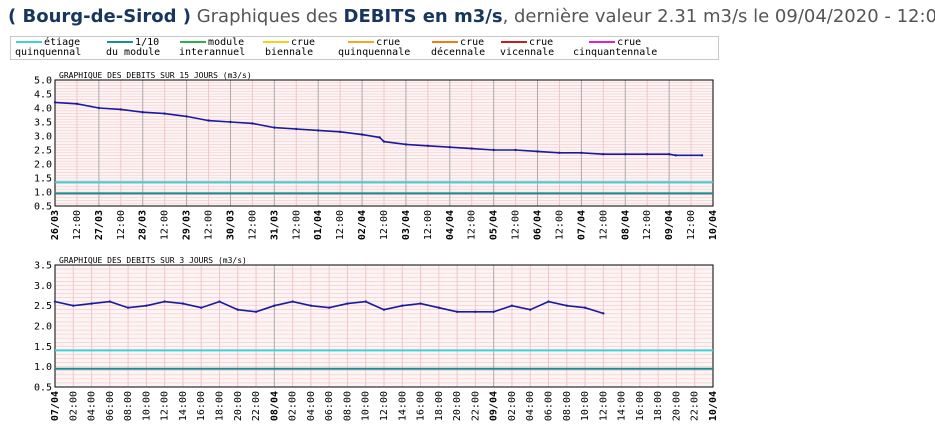 Image resolution: width=935 pixels, height=442 pixels. Describe the element at coordinates (549, 406) in the screenshot. I see `x-tick-label: 06:00` at that location.